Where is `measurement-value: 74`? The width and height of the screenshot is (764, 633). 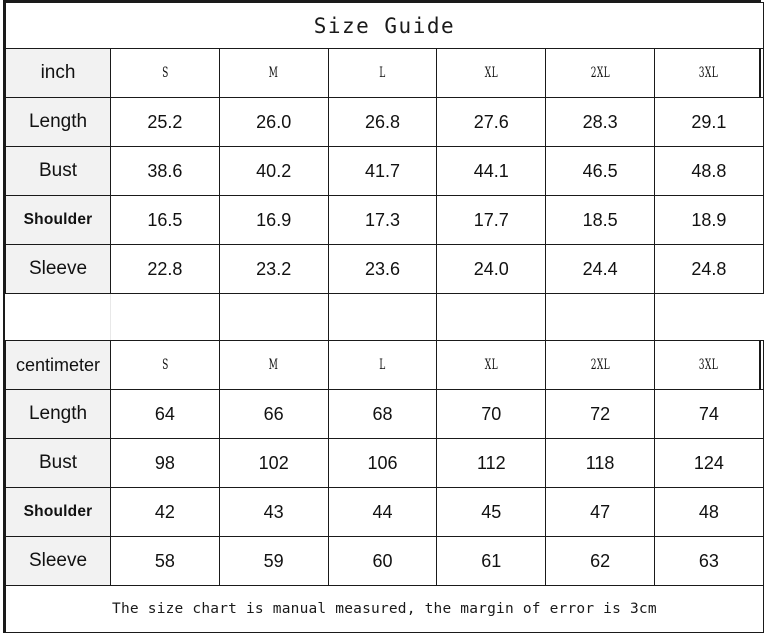
measurement-value: 74 is located at coordinates (708, 413).